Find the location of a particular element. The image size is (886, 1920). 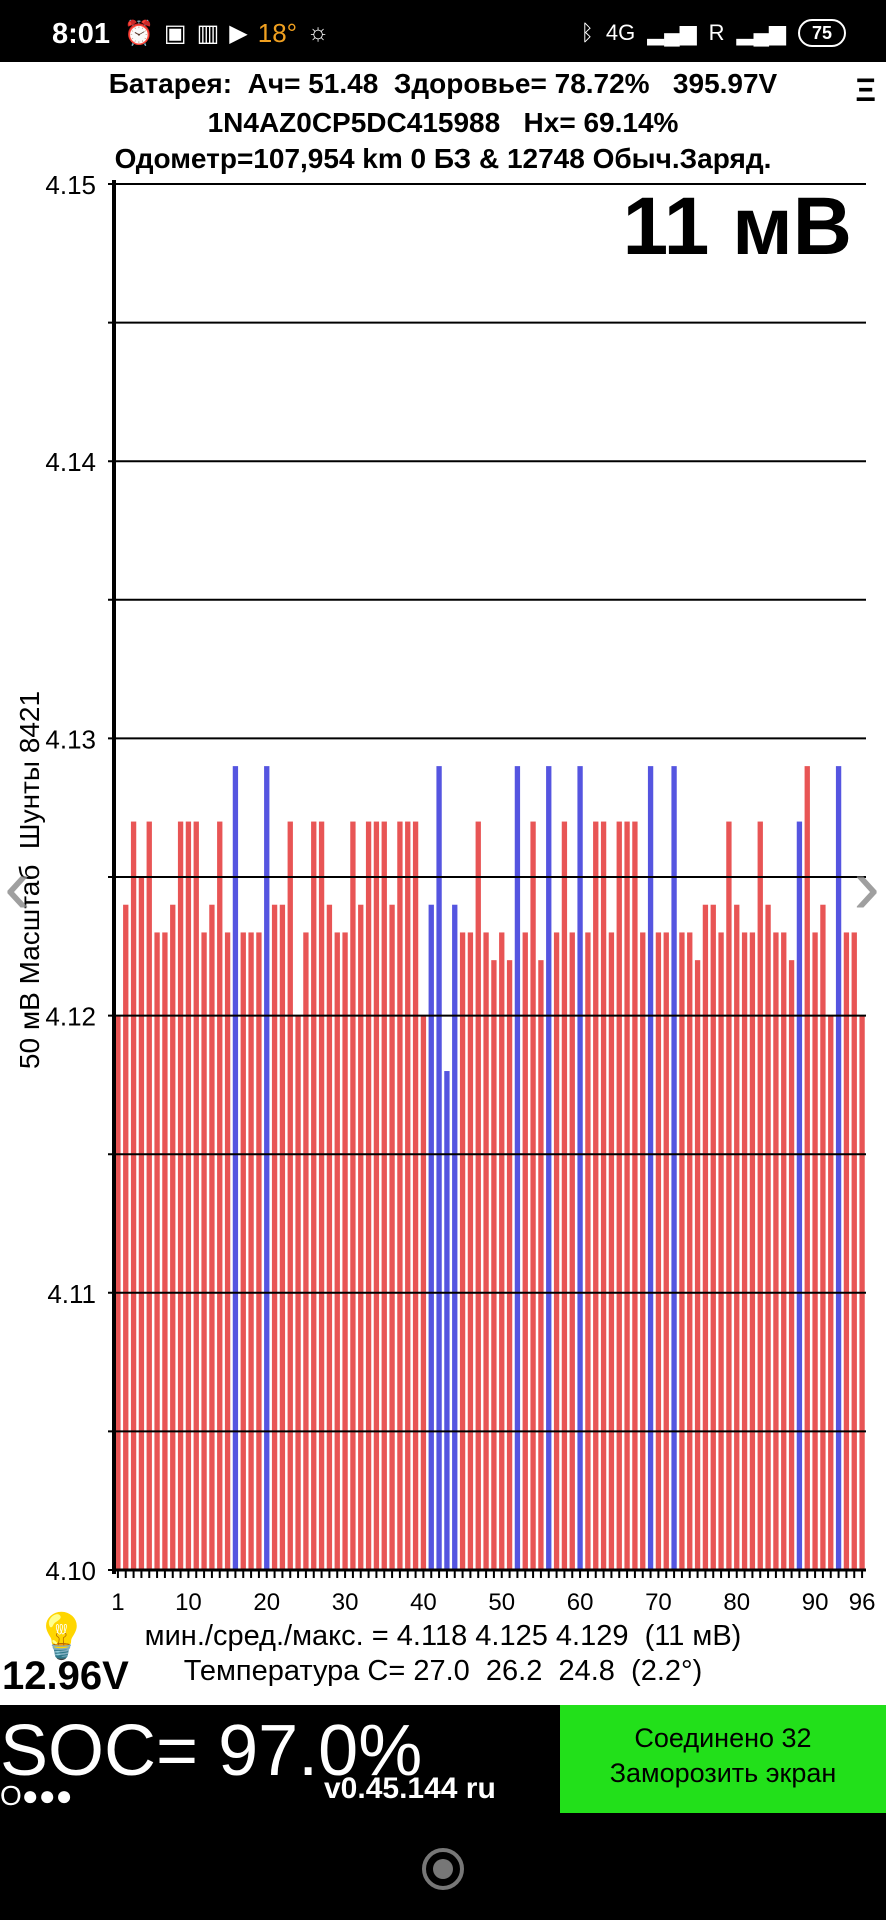

weather-temperature: 18° is located at coordinates (277, 32).